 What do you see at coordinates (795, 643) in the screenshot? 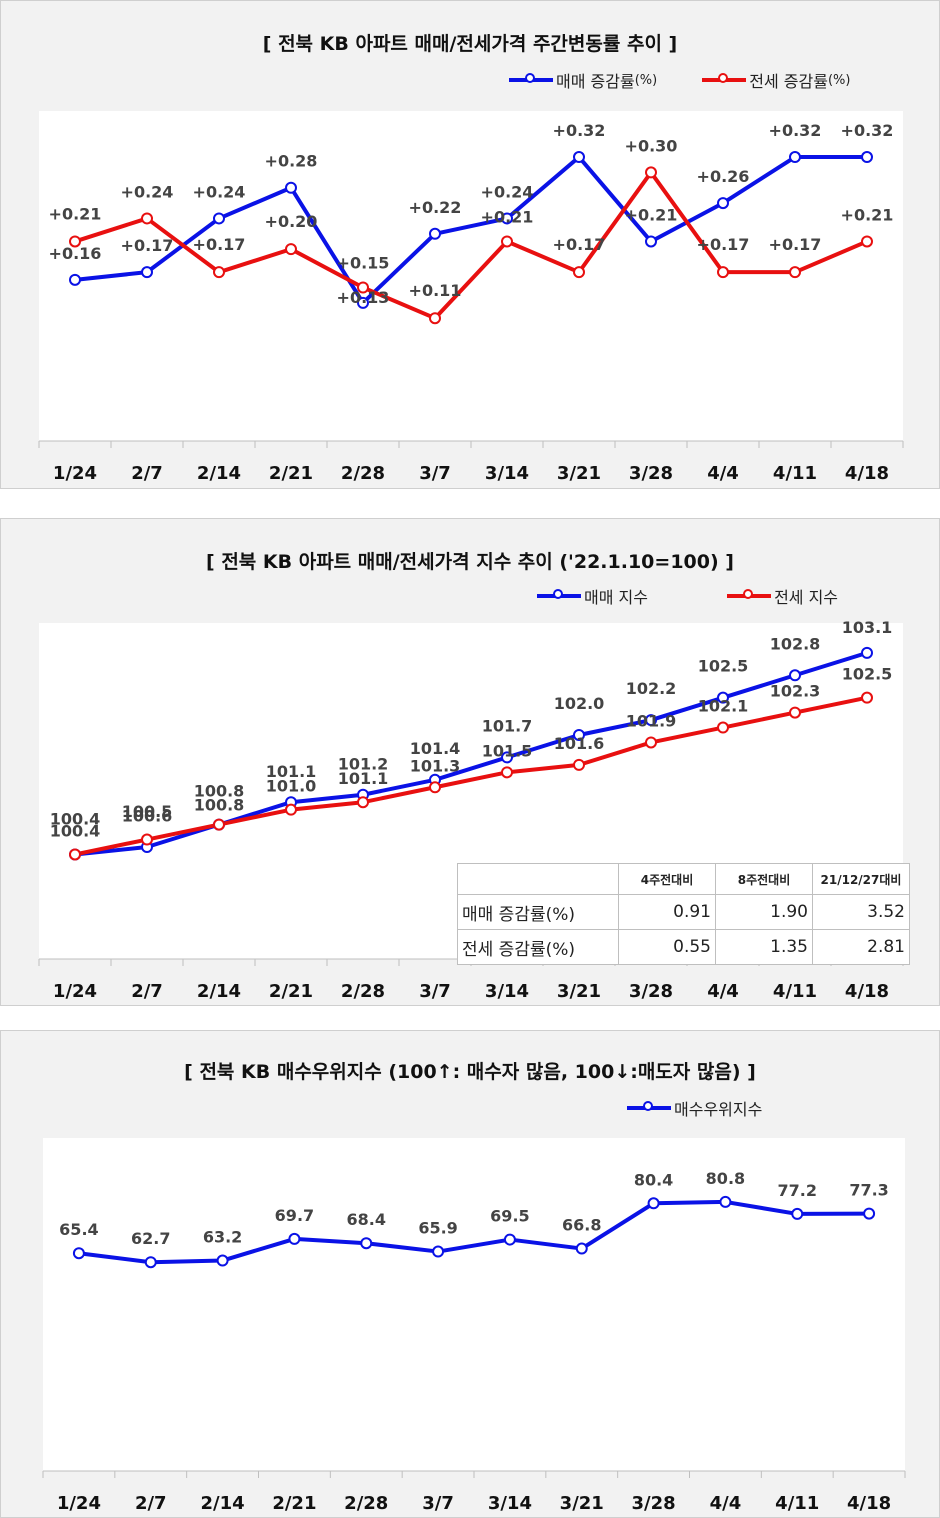
I see `data-label: 102.8` at bounding box center [795, 643].